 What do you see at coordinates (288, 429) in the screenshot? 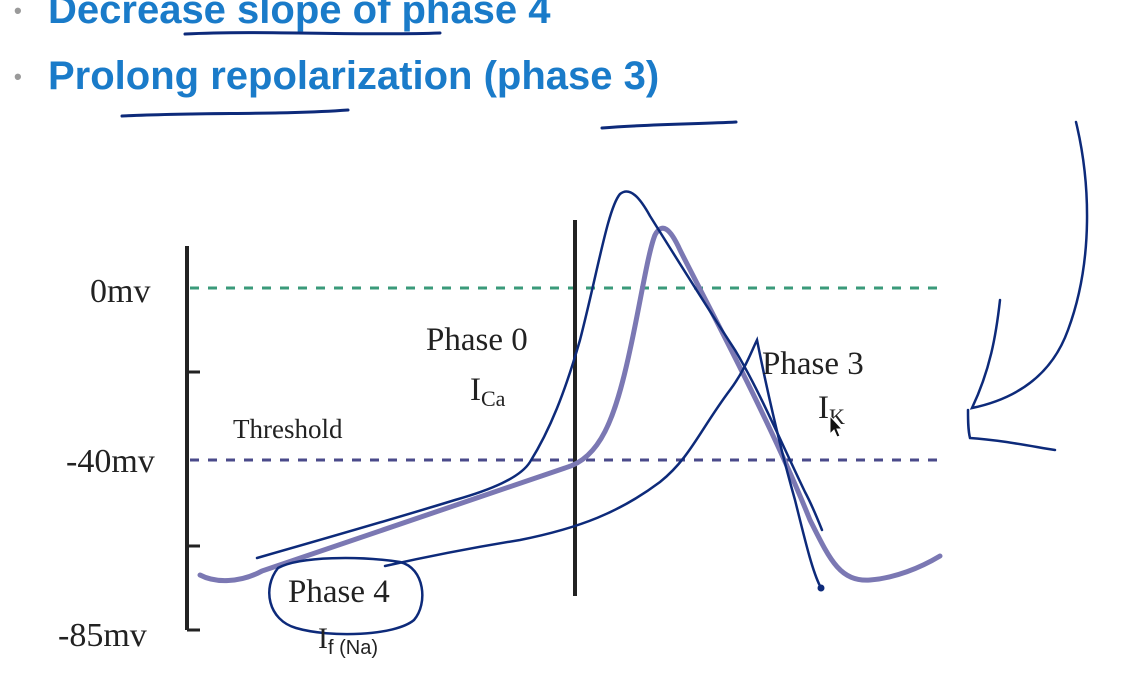
I see `threshold-label: Threshold` at bounding box center [288, 429].